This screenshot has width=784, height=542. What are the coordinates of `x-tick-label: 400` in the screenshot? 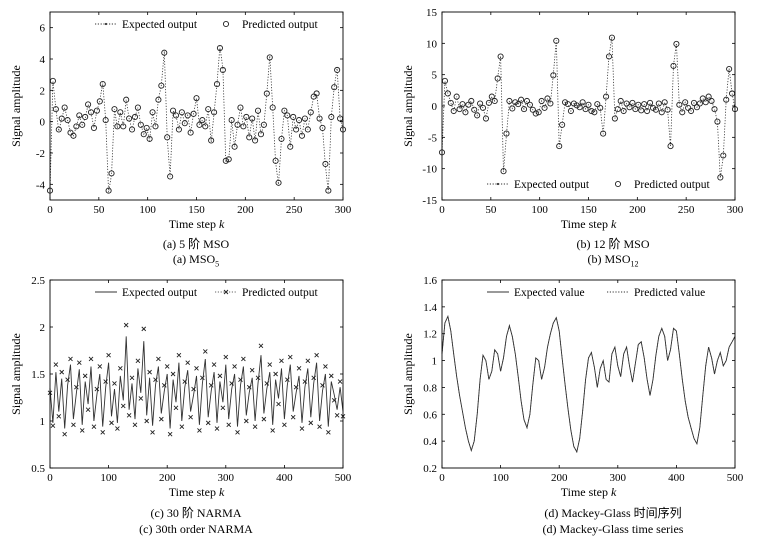 It's located at (676, 478).